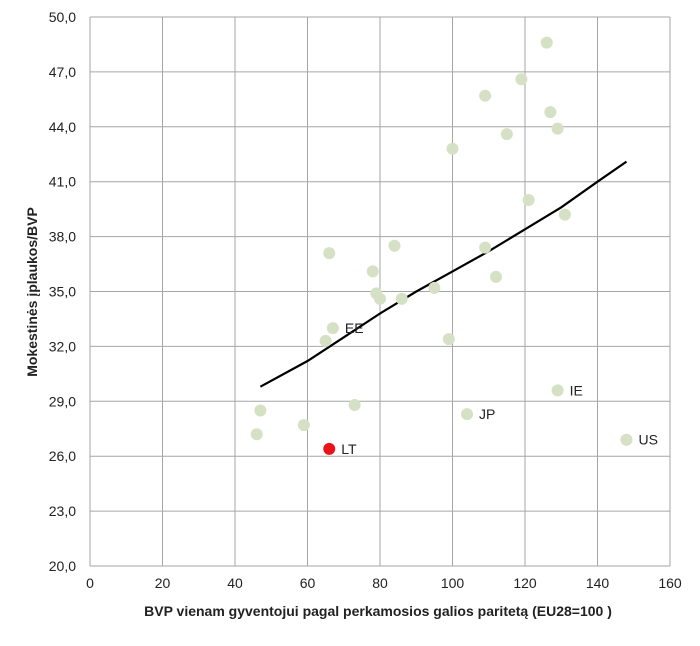 This screenshot has width=700, height=646. I want to click on y-tick-label: 20,0, so click(62, 566).